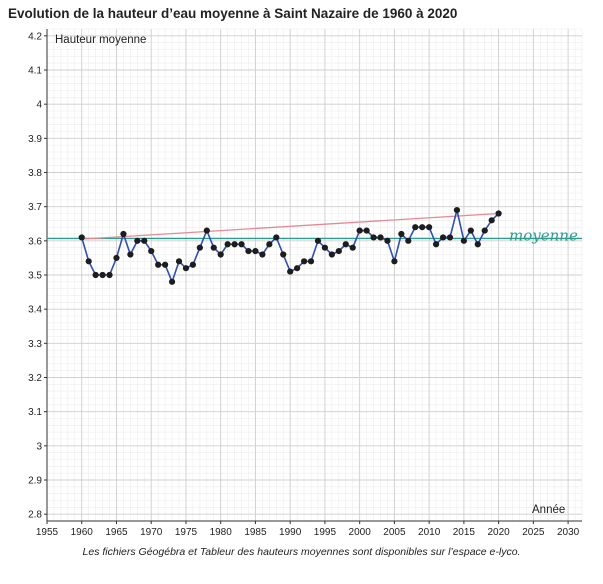 The image size is (603, 584). I want to click on y-tick-label: 4.2, so click(35, 36).